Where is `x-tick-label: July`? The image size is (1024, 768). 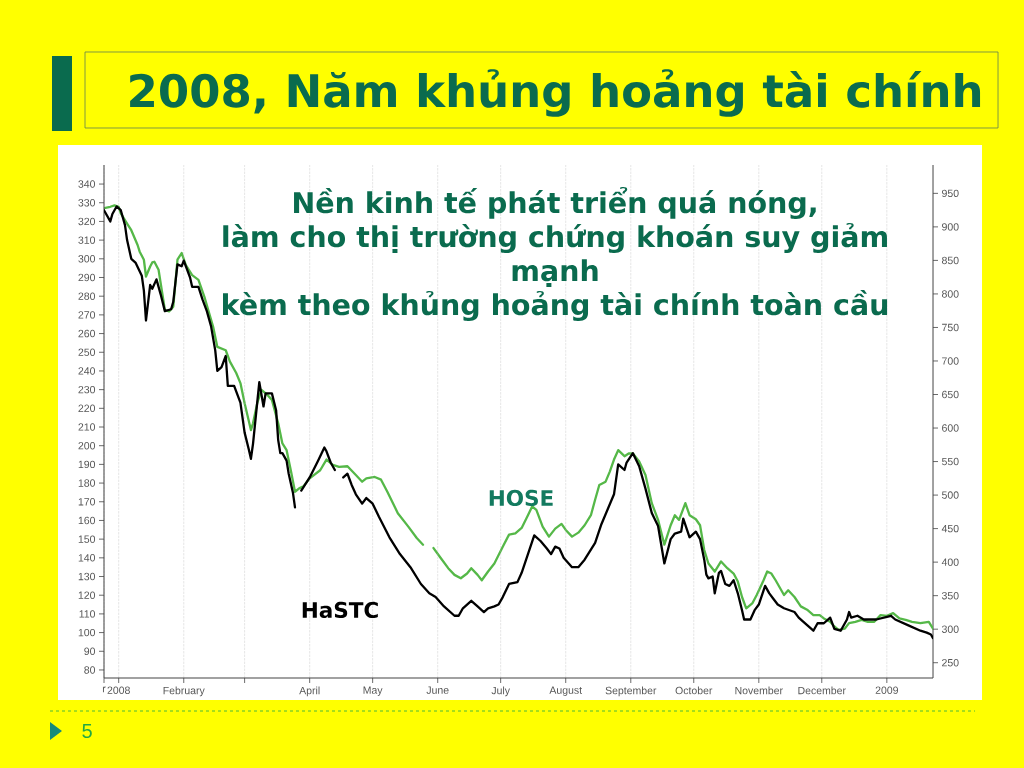
x-tick-label: July is located at coordinates (500, 691).